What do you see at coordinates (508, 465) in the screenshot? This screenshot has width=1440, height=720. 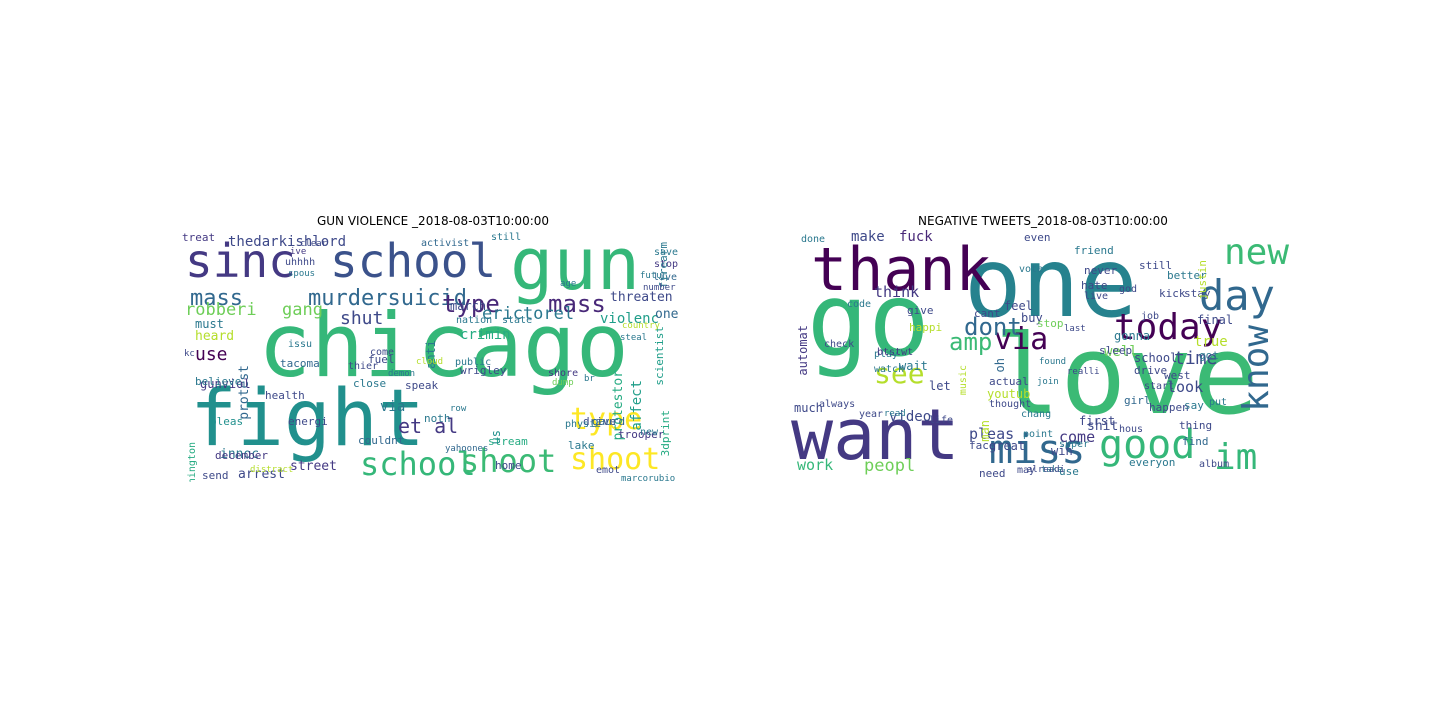 I see `word-home: home` at bounding box center [508, 465].